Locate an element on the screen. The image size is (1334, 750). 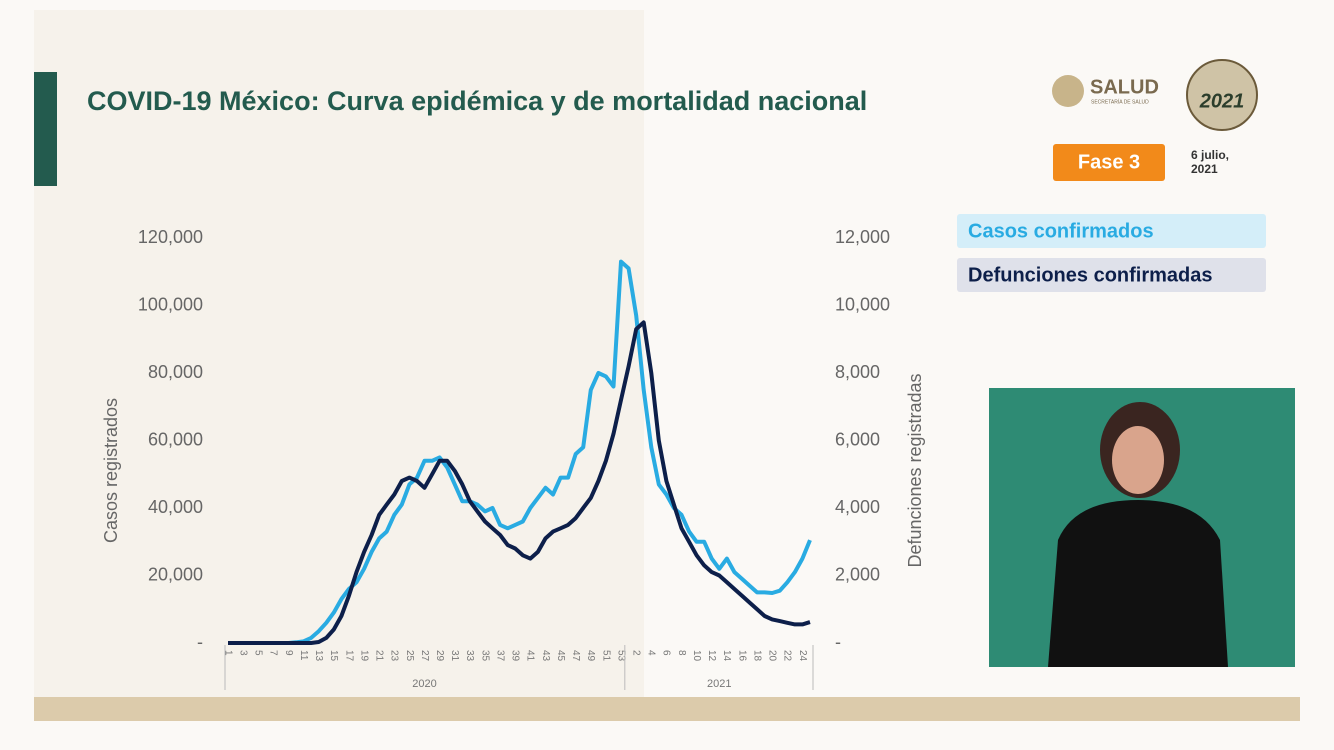
x-tick-label: 49 is located at coordinates (590, 656).